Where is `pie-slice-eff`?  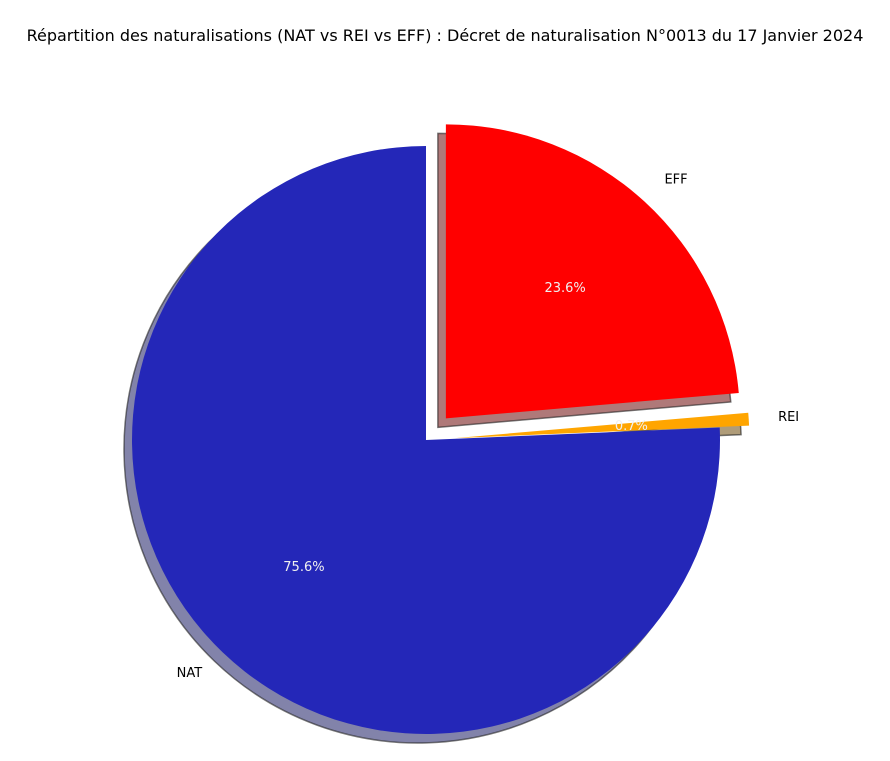
pie-slice-eff is located at coordinates (592, 271).